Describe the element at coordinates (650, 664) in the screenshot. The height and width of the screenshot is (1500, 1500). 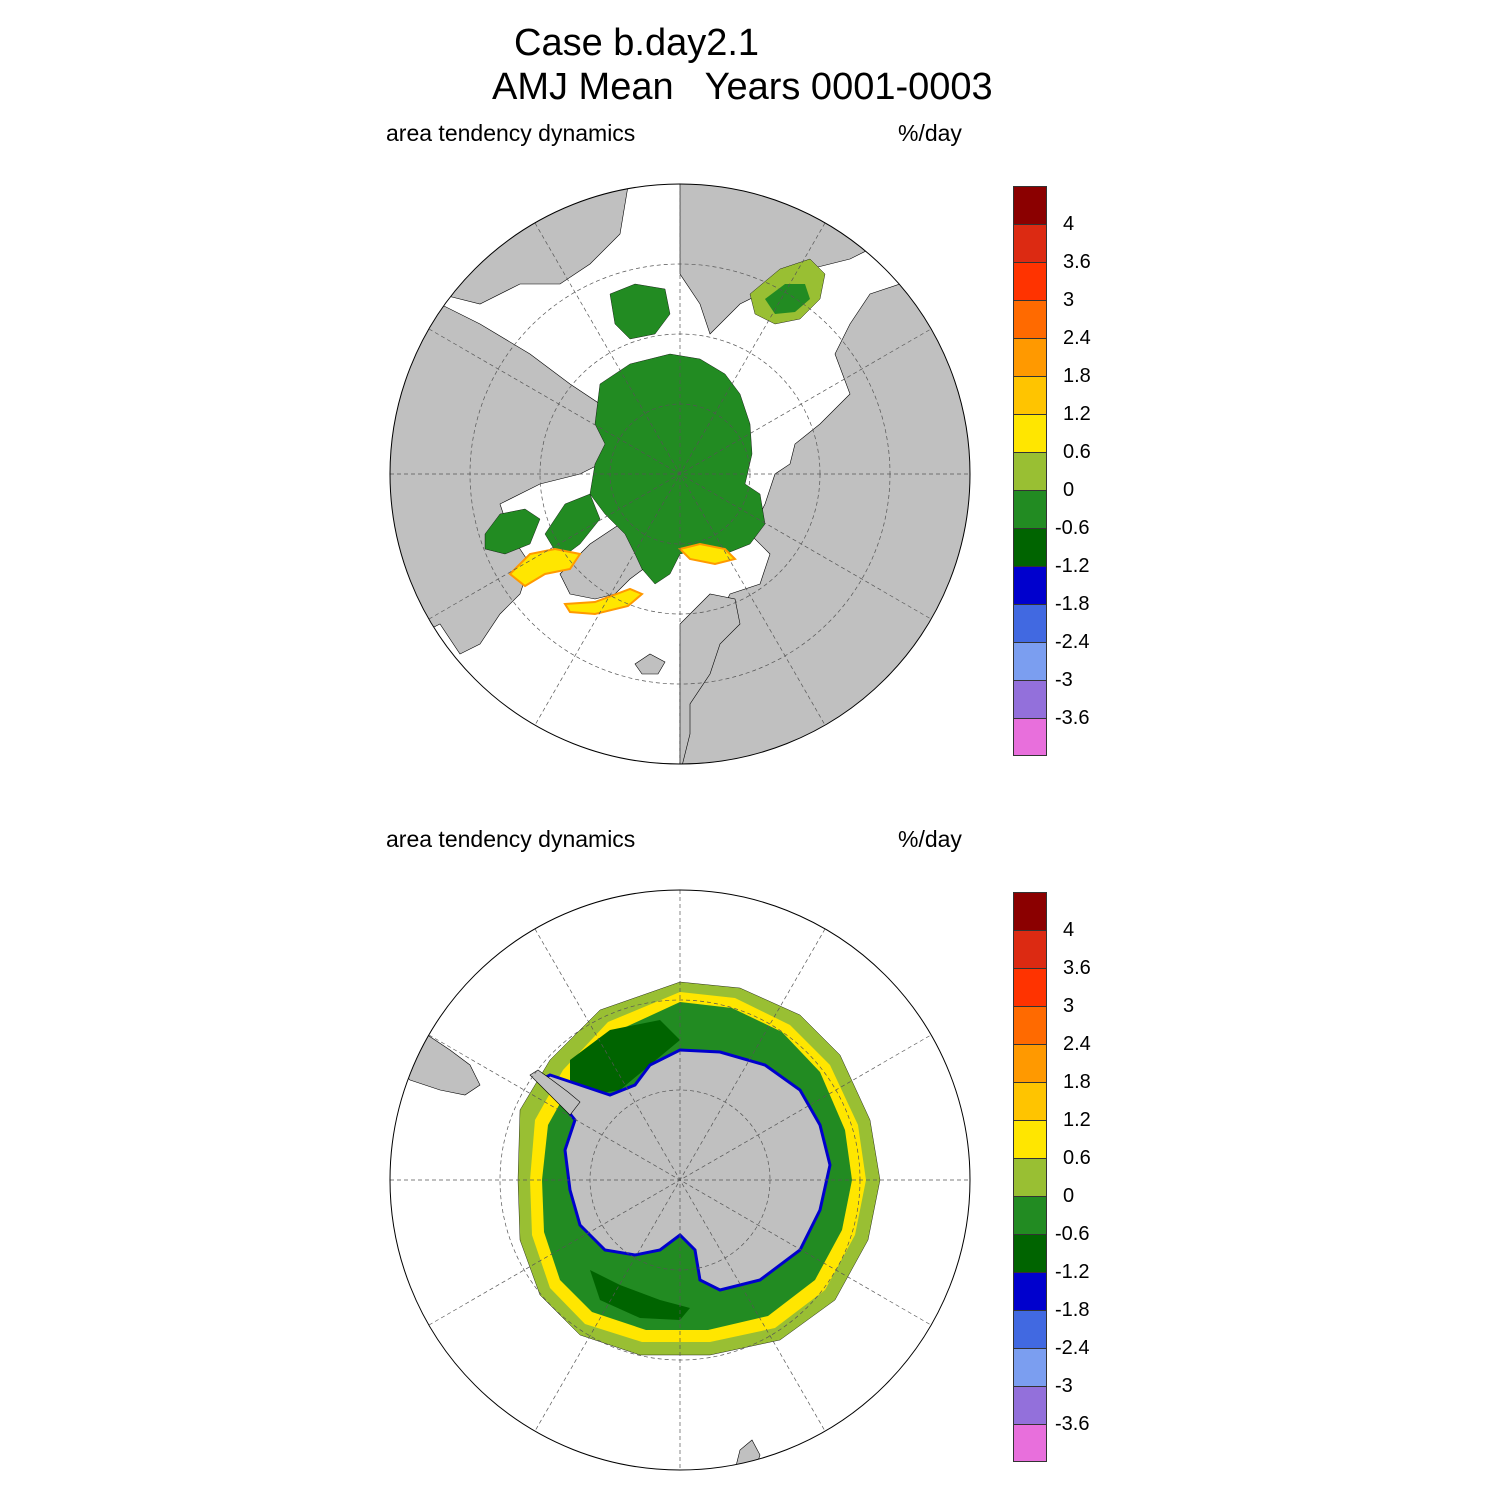
I see `land-iceland` at that location.